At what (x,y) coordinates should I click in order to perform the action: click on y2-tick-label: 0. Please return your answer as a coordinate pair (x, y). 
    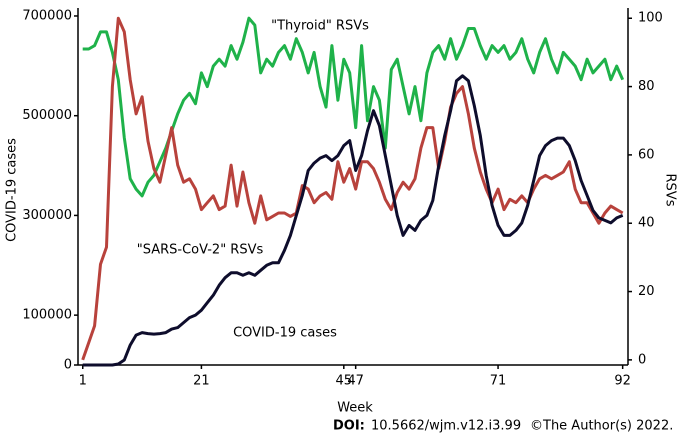
    Looking at the image, I should click on (642, 359).